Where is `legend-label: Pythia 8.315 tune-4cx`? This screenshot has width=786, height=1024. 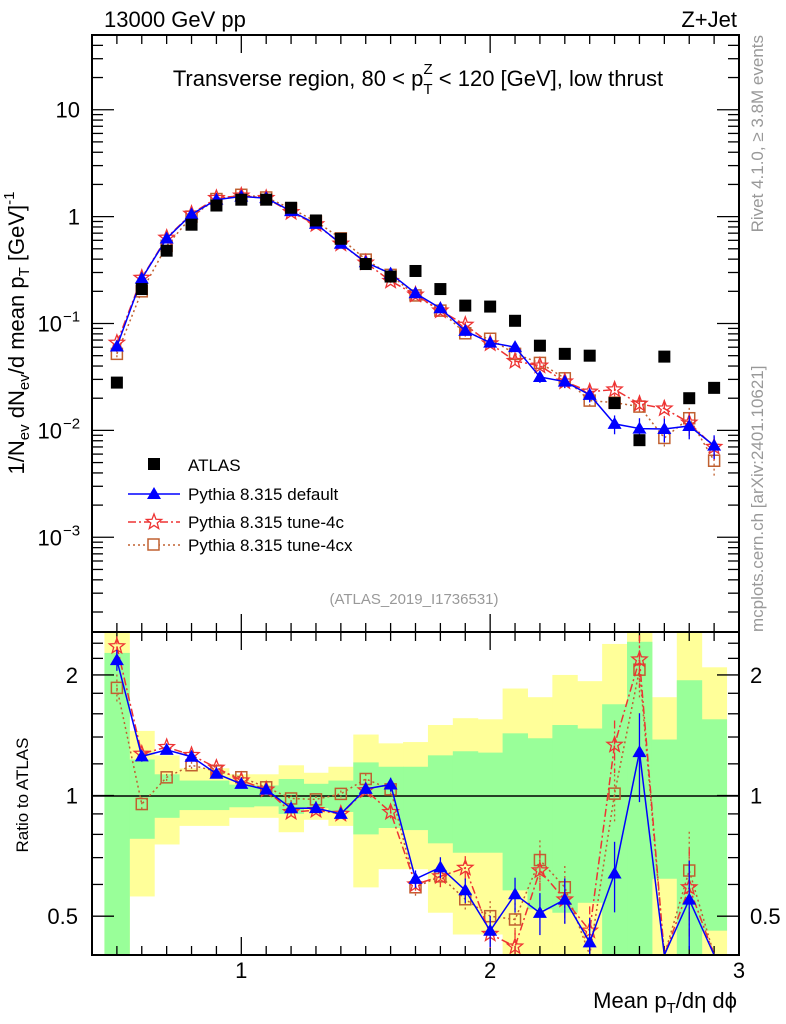 legend-label: Pythia 8.315 tune-4cx is located at coordinates (270, 545).